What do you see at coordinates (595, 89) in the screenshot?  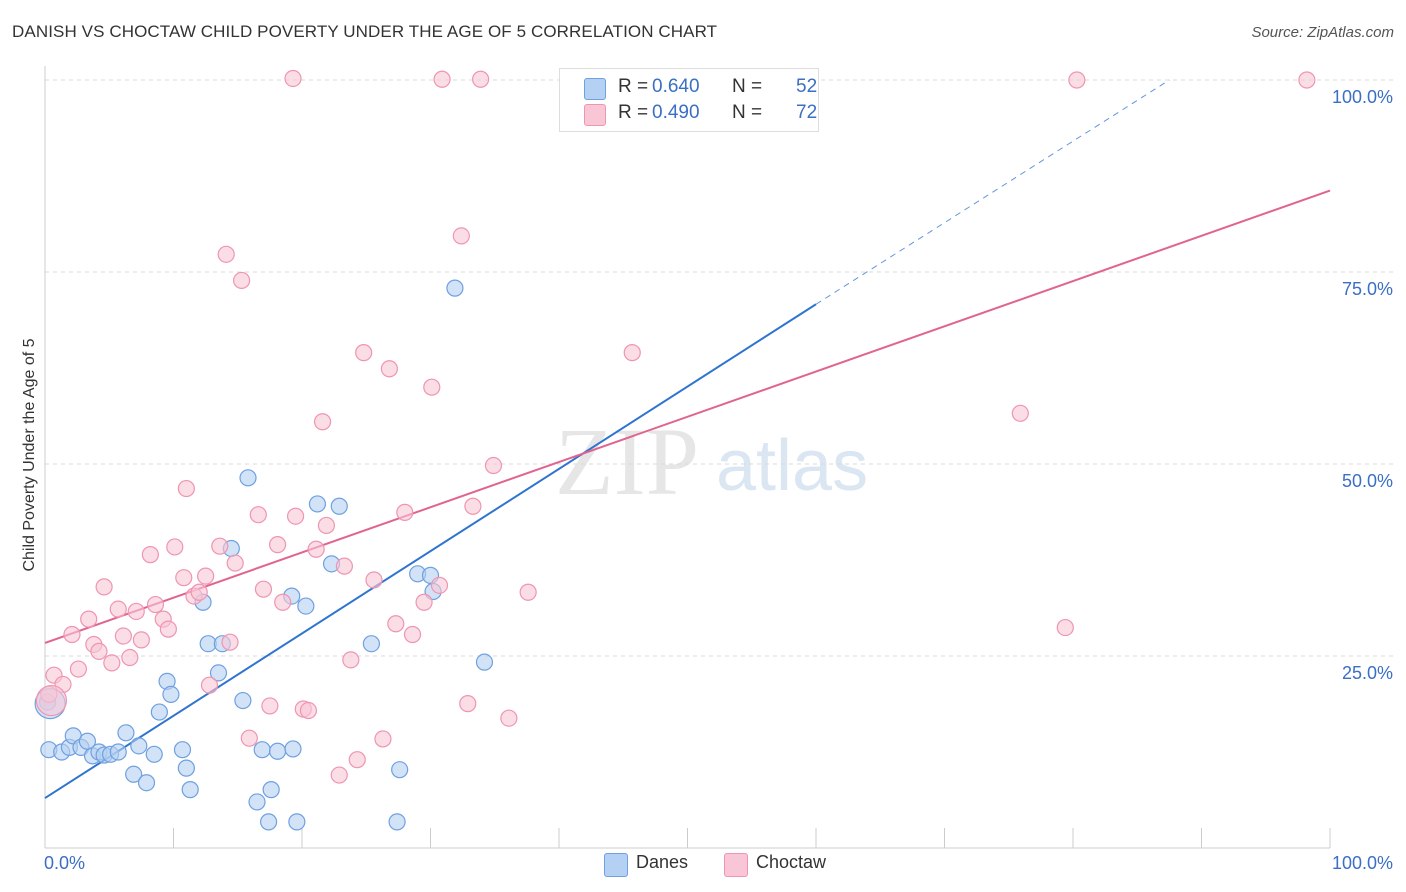 I see `danes-swatch` at bounding box center [595, 89].